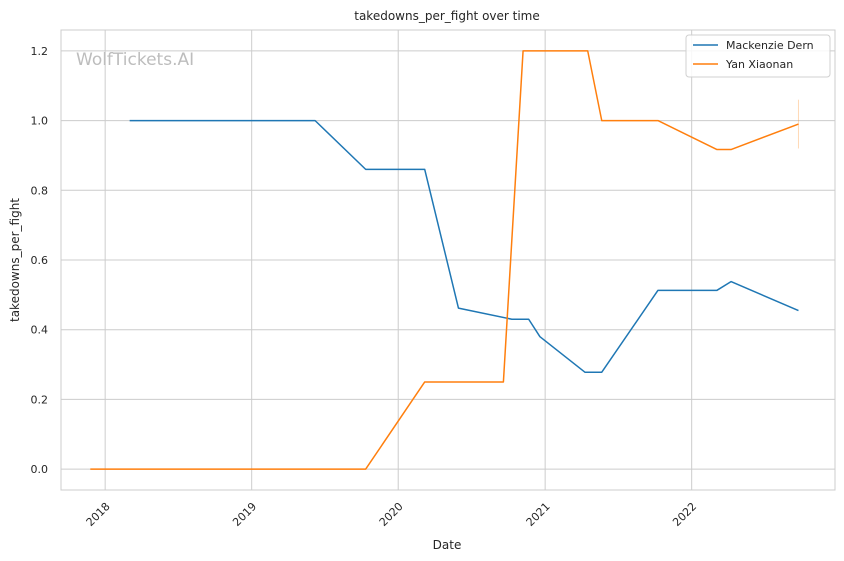 The width and height of the screenshot is (844, 561). Describe the element at coordinates (40, 399) in the screenshot. I see `y-tick-label: 0.2` at that location.